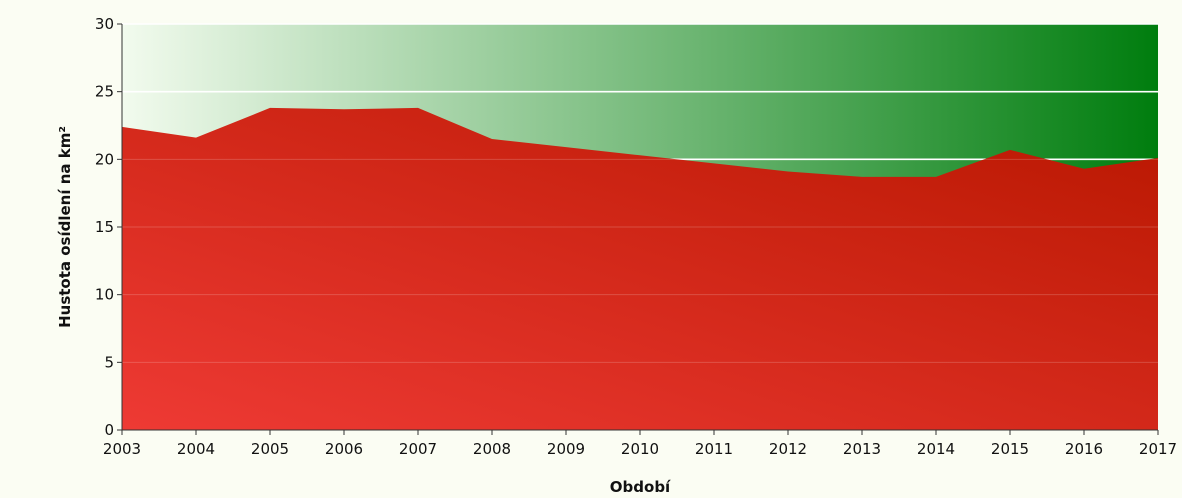 The width and height of the screenshot is (1182, 498). Describe the element at coordinates (109, 430) in the screenshot. I see `y-tick-label: 0` at that location.